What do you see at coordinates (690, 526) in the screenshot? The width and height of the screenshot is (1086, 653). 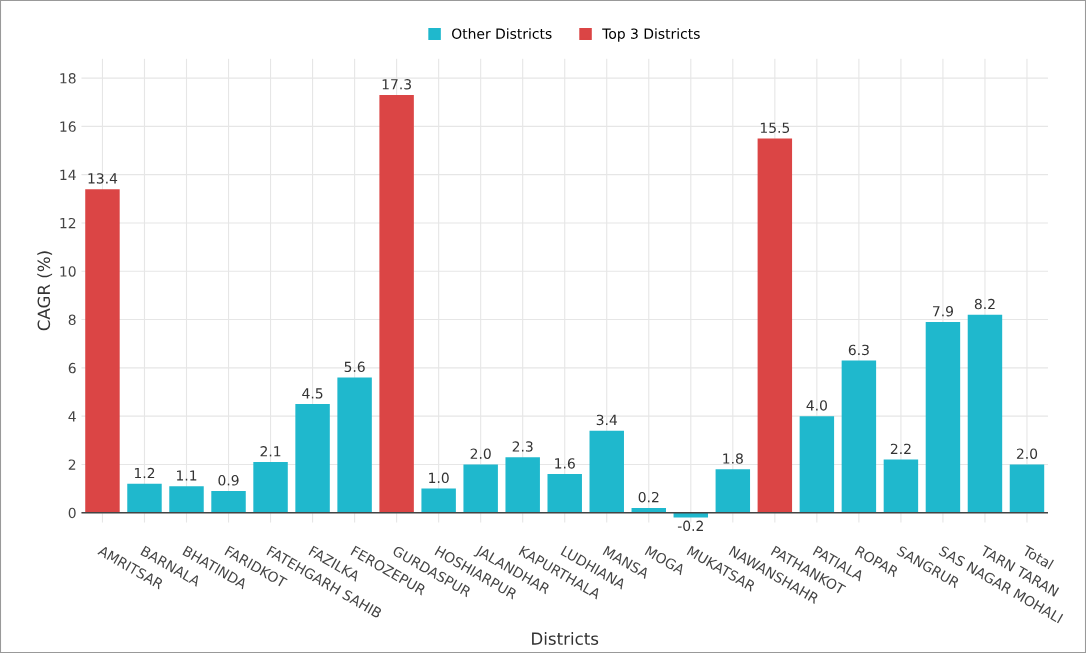 I see `data-label: -0.2` at bounding box center [690, 526].